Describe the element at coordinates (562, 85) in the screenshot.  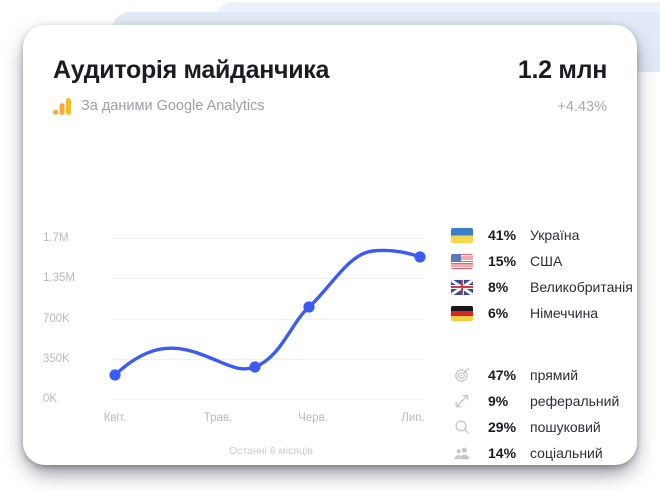
I see `header-right: 1.2 млн +4.43%` at that location.